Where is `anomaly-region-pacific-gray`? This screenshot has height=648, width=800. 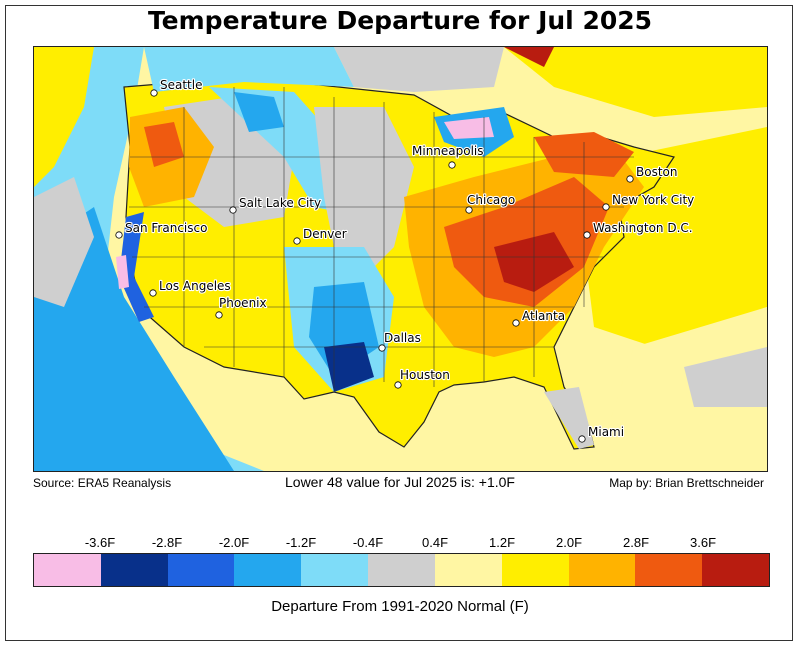 anomaly-region-pacific-gray is located at coordinates (64, 242).